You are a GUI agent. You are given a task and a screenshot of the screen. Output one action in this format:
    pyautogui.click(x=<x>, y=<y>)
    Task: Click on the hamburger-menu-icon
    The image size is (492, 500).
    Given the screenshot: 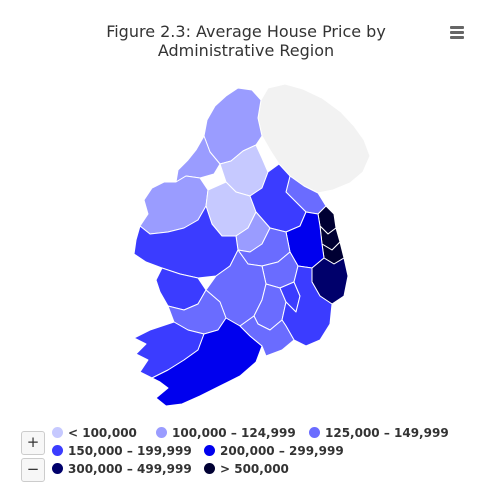 What is the action you would take?
    pyautogui.click(x=458, y=33)
    